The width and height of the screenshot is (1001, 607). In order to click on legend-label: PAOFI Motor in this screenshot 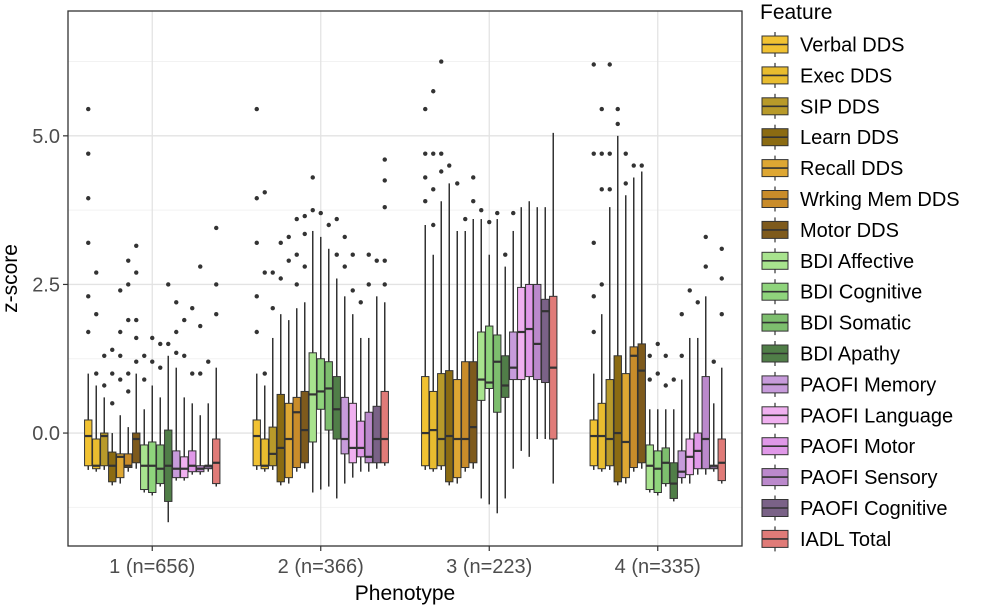, I will do `click(858, 447)`.